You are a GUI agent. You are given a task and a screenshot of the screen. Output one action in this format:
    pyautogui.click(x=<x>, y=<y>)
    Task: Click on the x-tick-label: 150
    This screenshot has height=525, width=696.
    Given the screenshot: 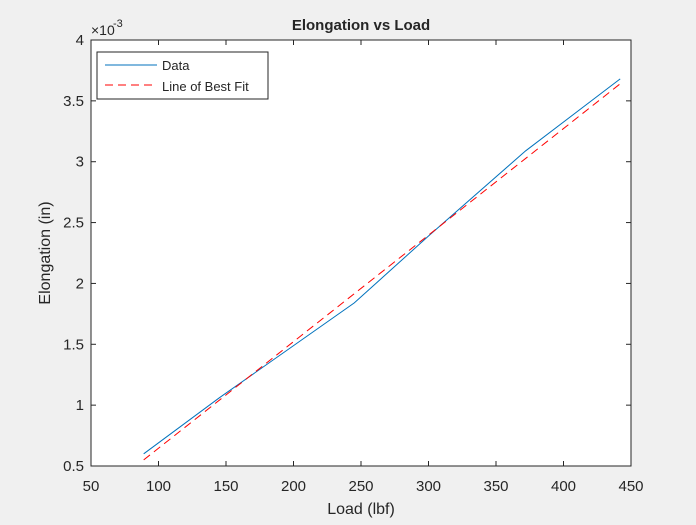 What is the action you would take?
    pyautogui.click(x=225, y=486)
    